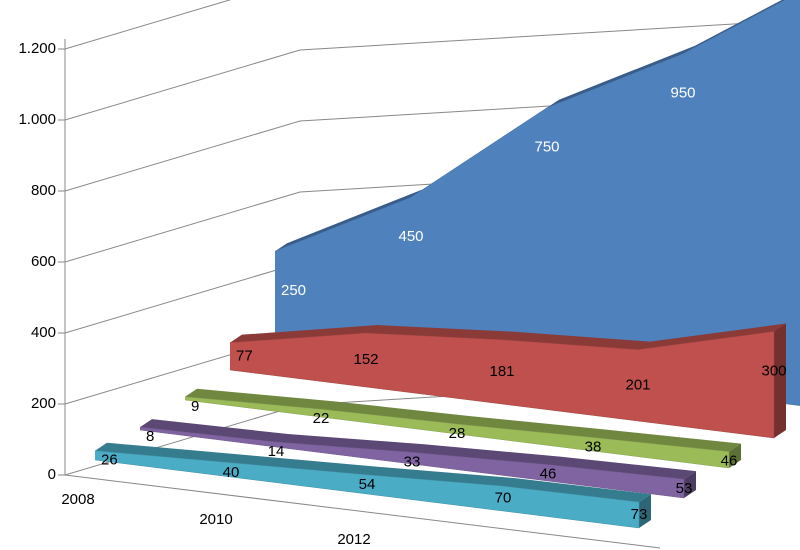 This screenshot has width=800, height=550. I want to click on data-label: 450, so click(410, 236).